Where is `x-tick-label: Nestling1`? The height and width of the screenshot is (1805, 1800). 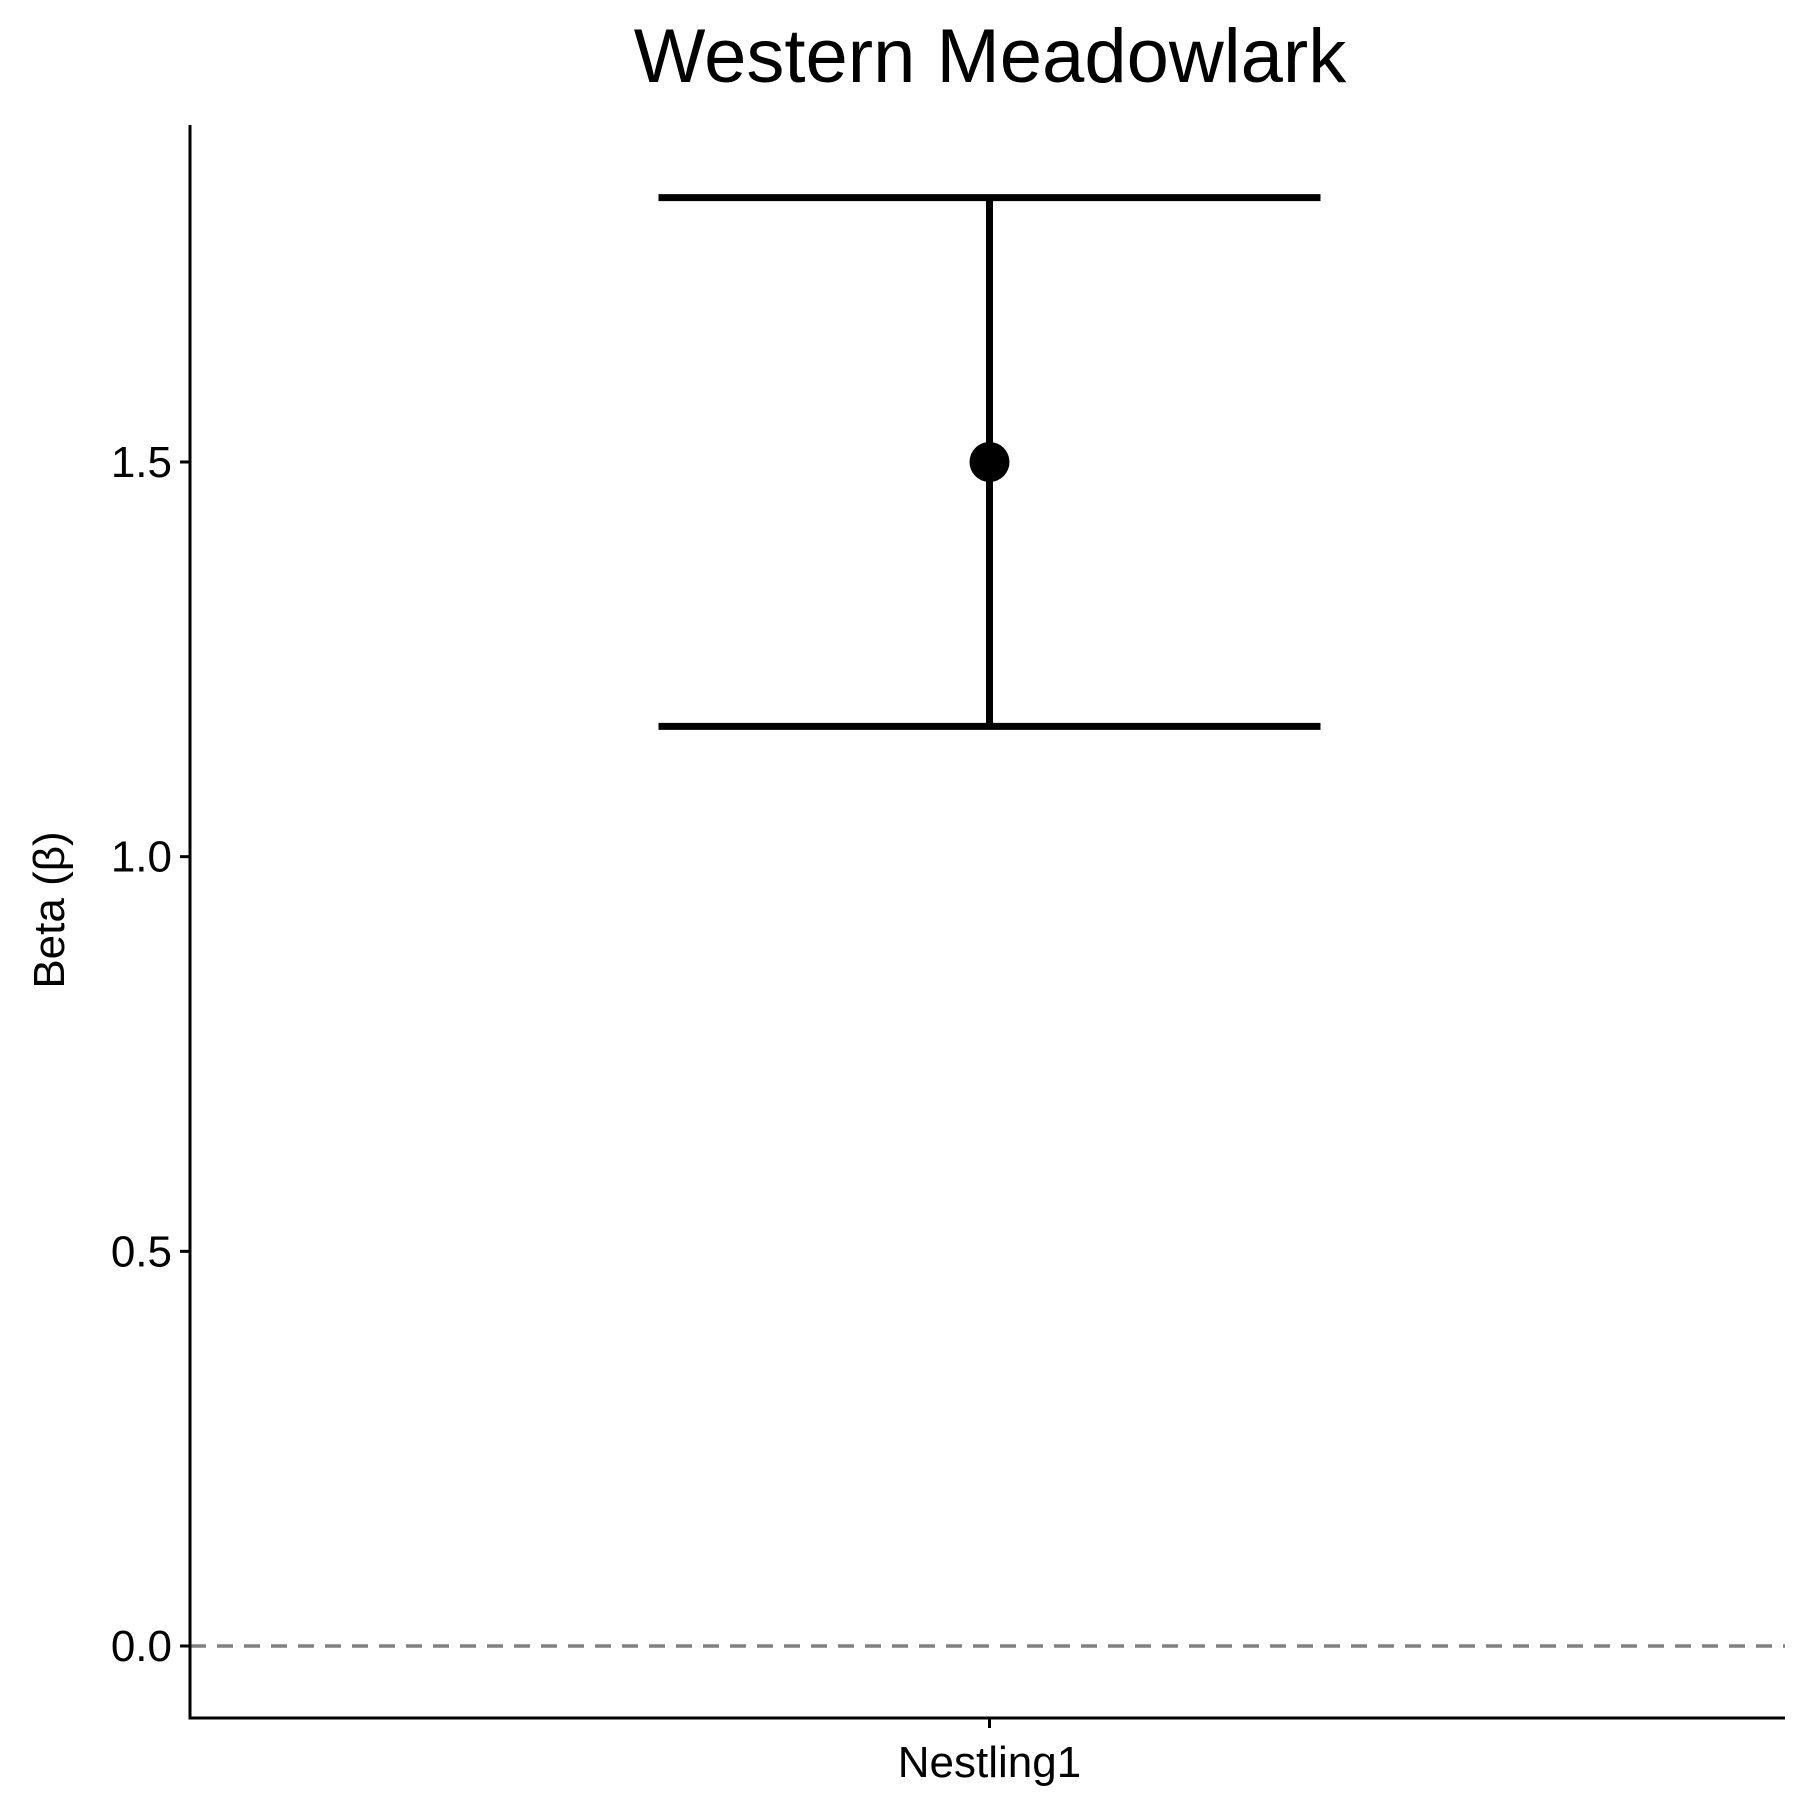
x-tick-label: Nestling1 is located at coordinates (989, 1762).